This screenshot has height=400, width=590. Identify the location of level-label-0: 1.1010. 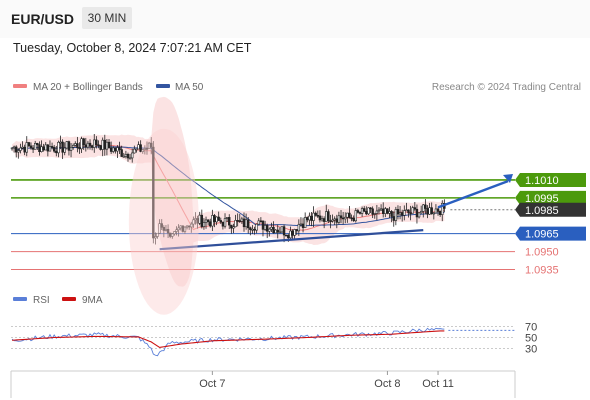
(542, 181).